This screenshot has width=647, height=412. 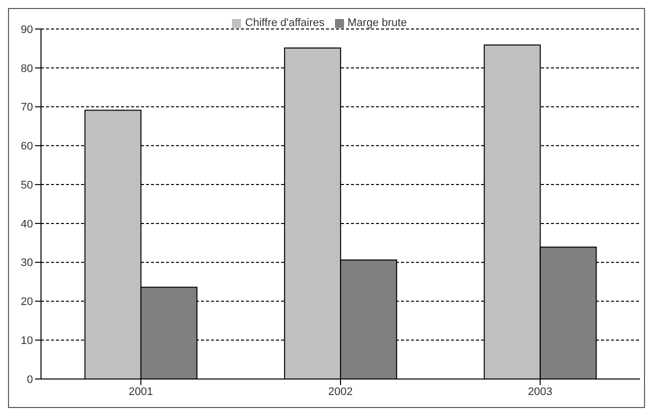 What do you see at coordinates (26, 108) in the screenshot?
I see `y-tick-label: 70` at bounding box center [26, 108].